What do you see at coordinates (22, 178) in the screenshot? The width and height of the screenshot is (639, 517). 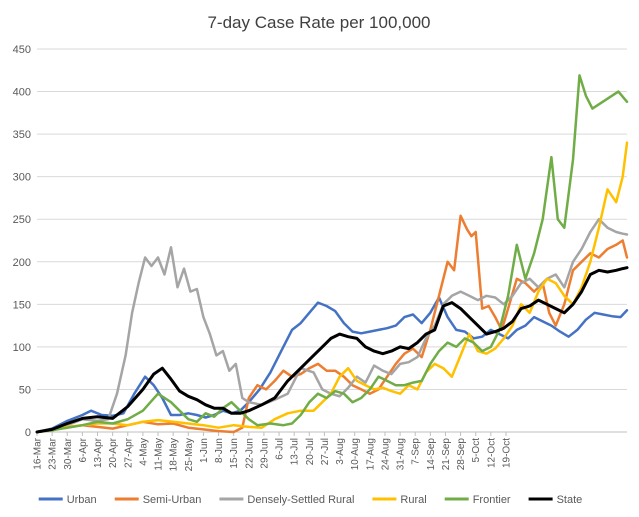 I see `y-tick-label: 300` at bounding box center [22, 178].